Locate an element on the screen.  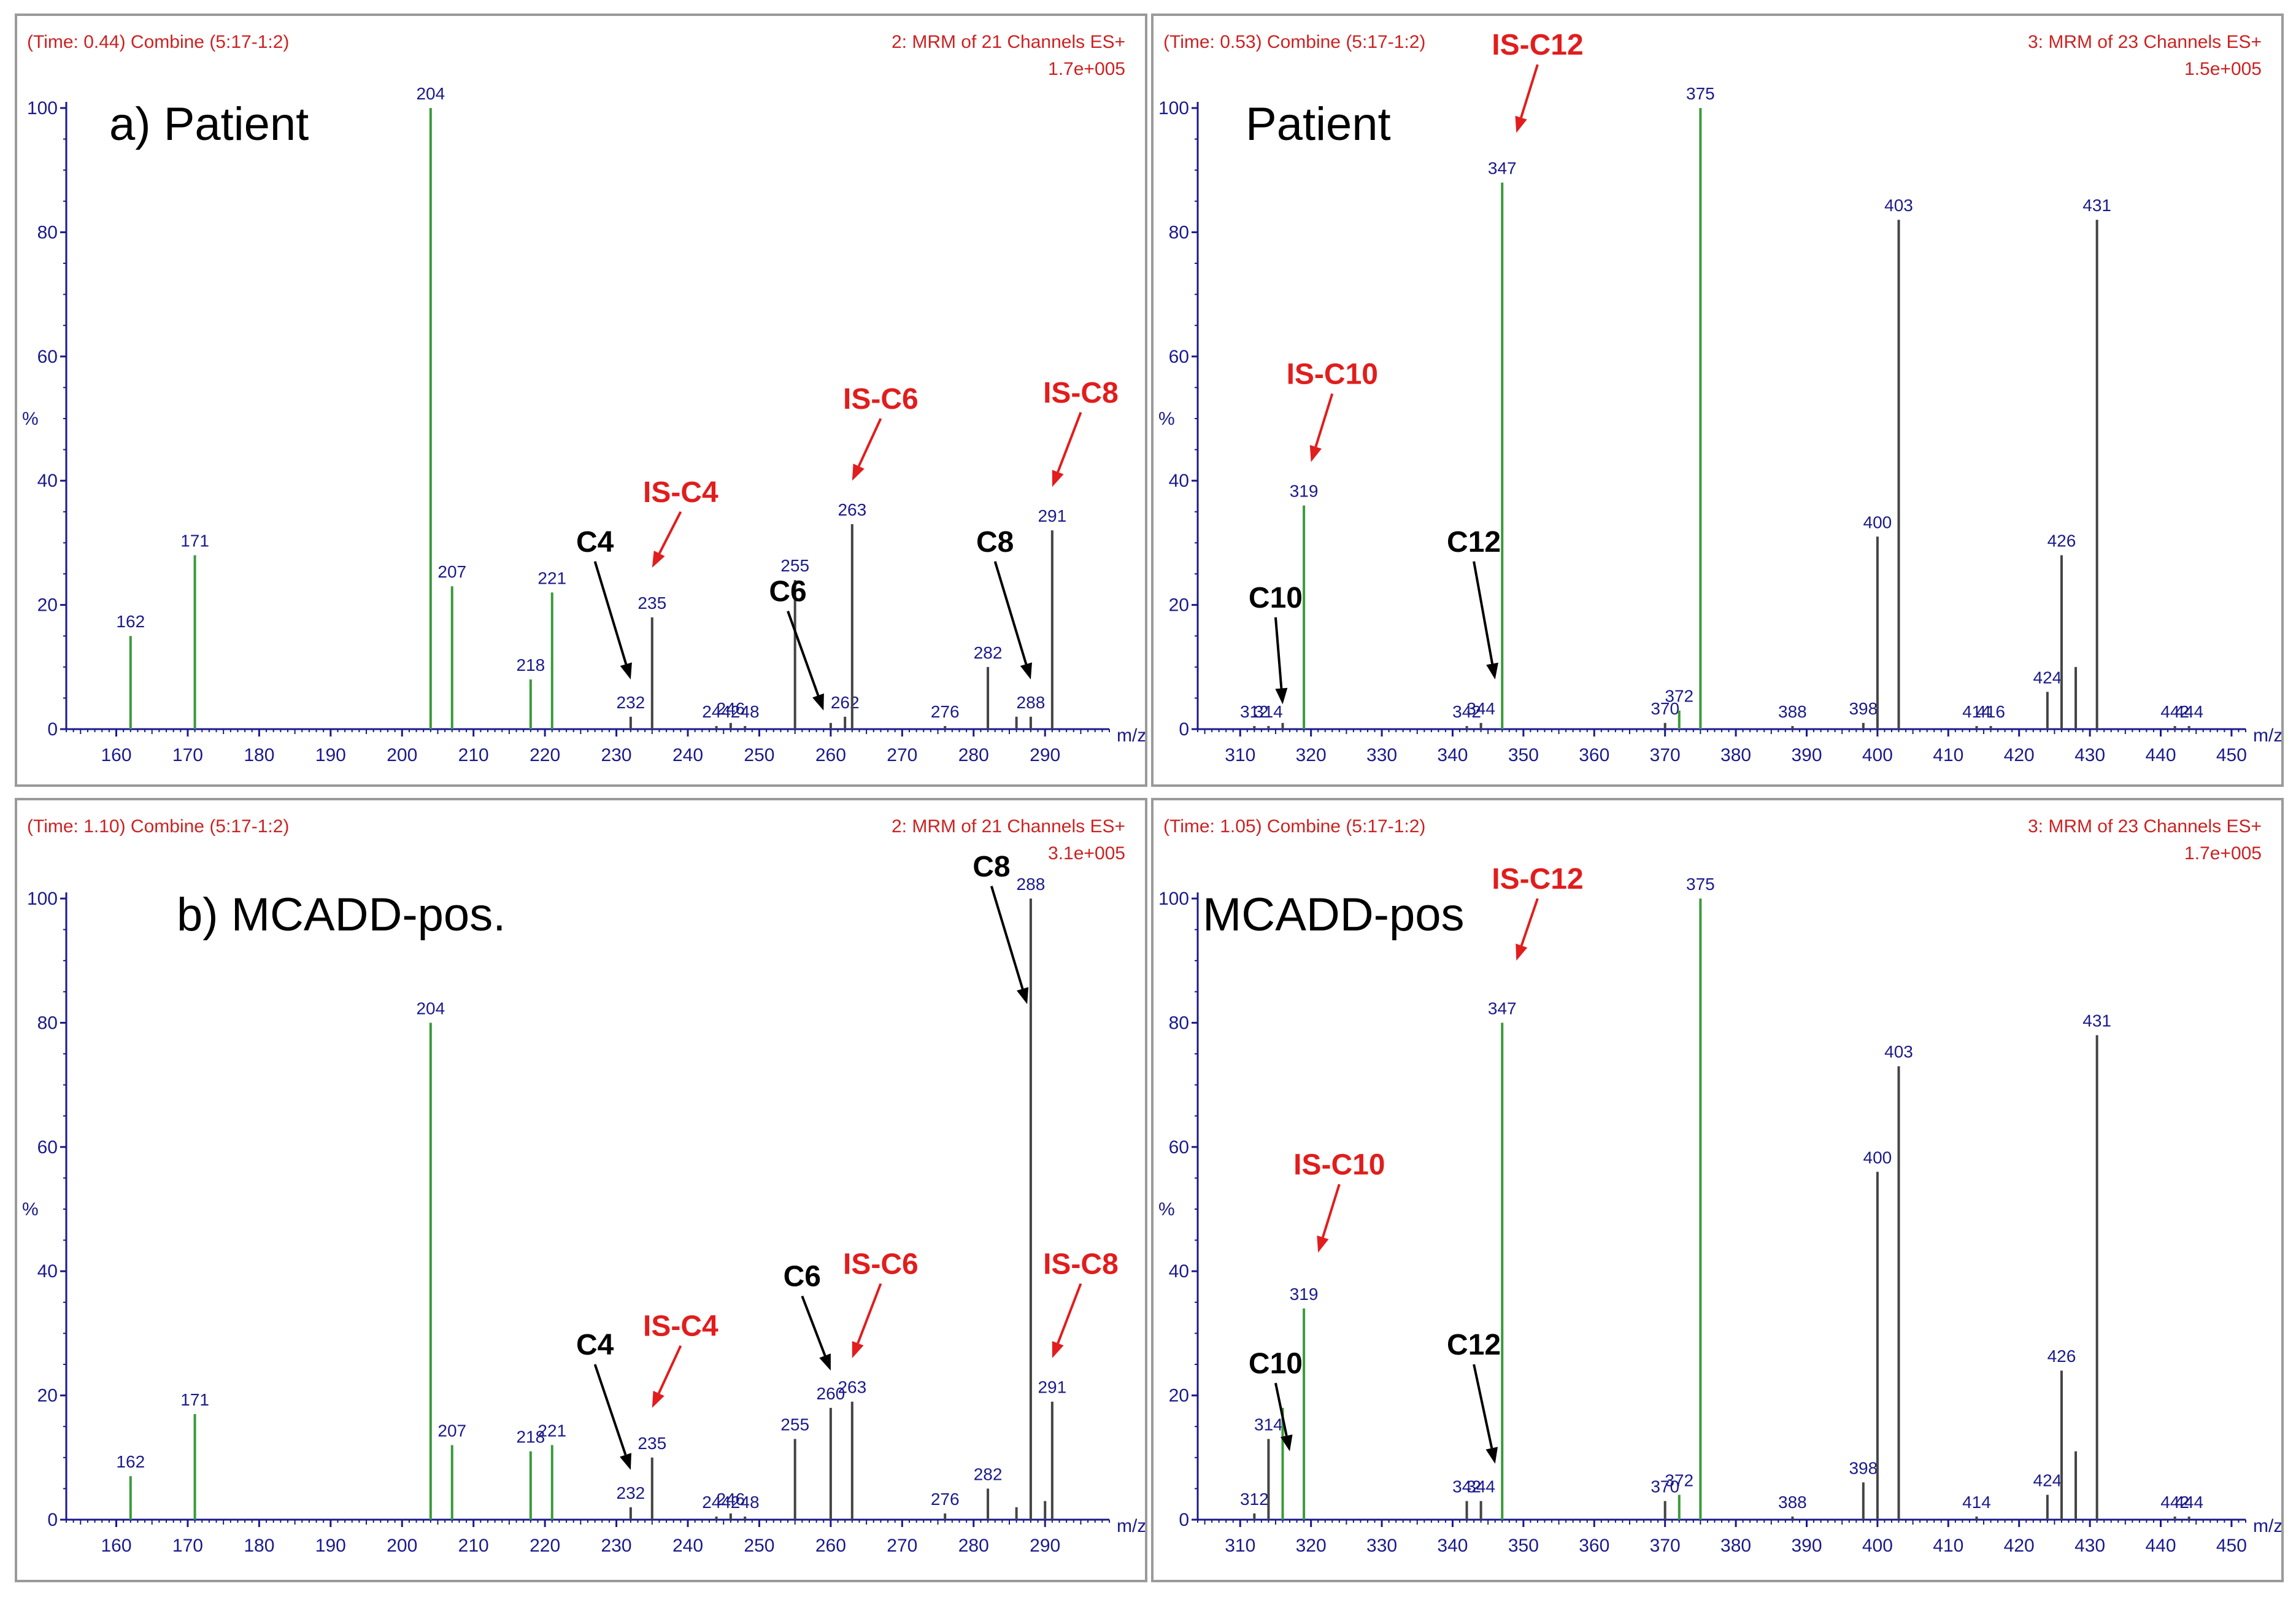
annotation-label: C8 is located at coordinates (995, 542).